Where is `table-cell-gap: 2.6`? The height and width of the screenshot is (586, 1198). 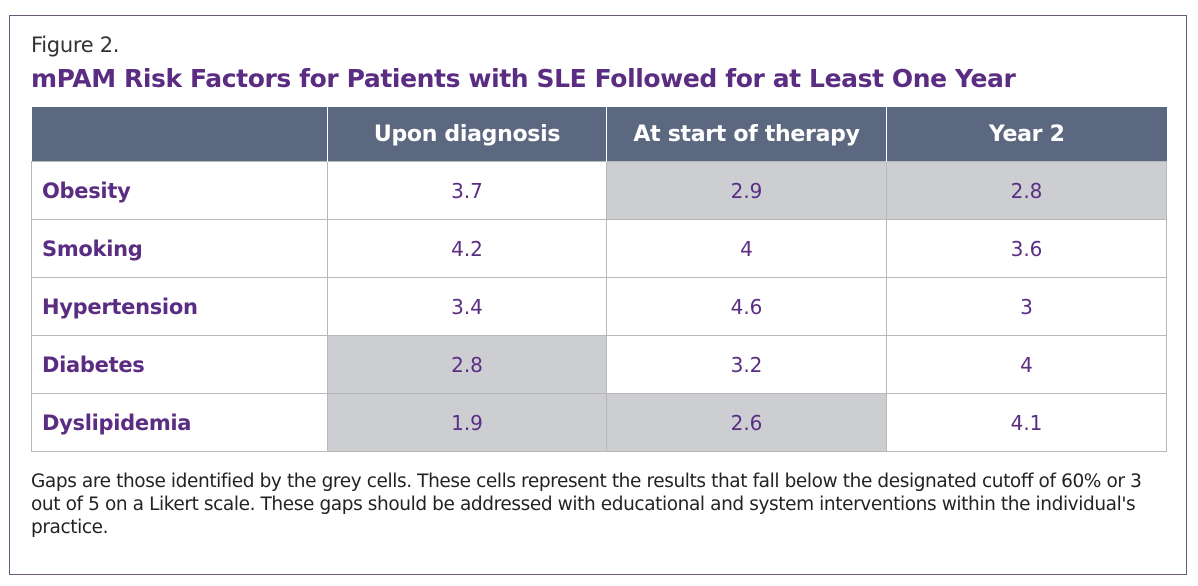
table-cell-gap: 2.6 is located at coordinates (746, 422).